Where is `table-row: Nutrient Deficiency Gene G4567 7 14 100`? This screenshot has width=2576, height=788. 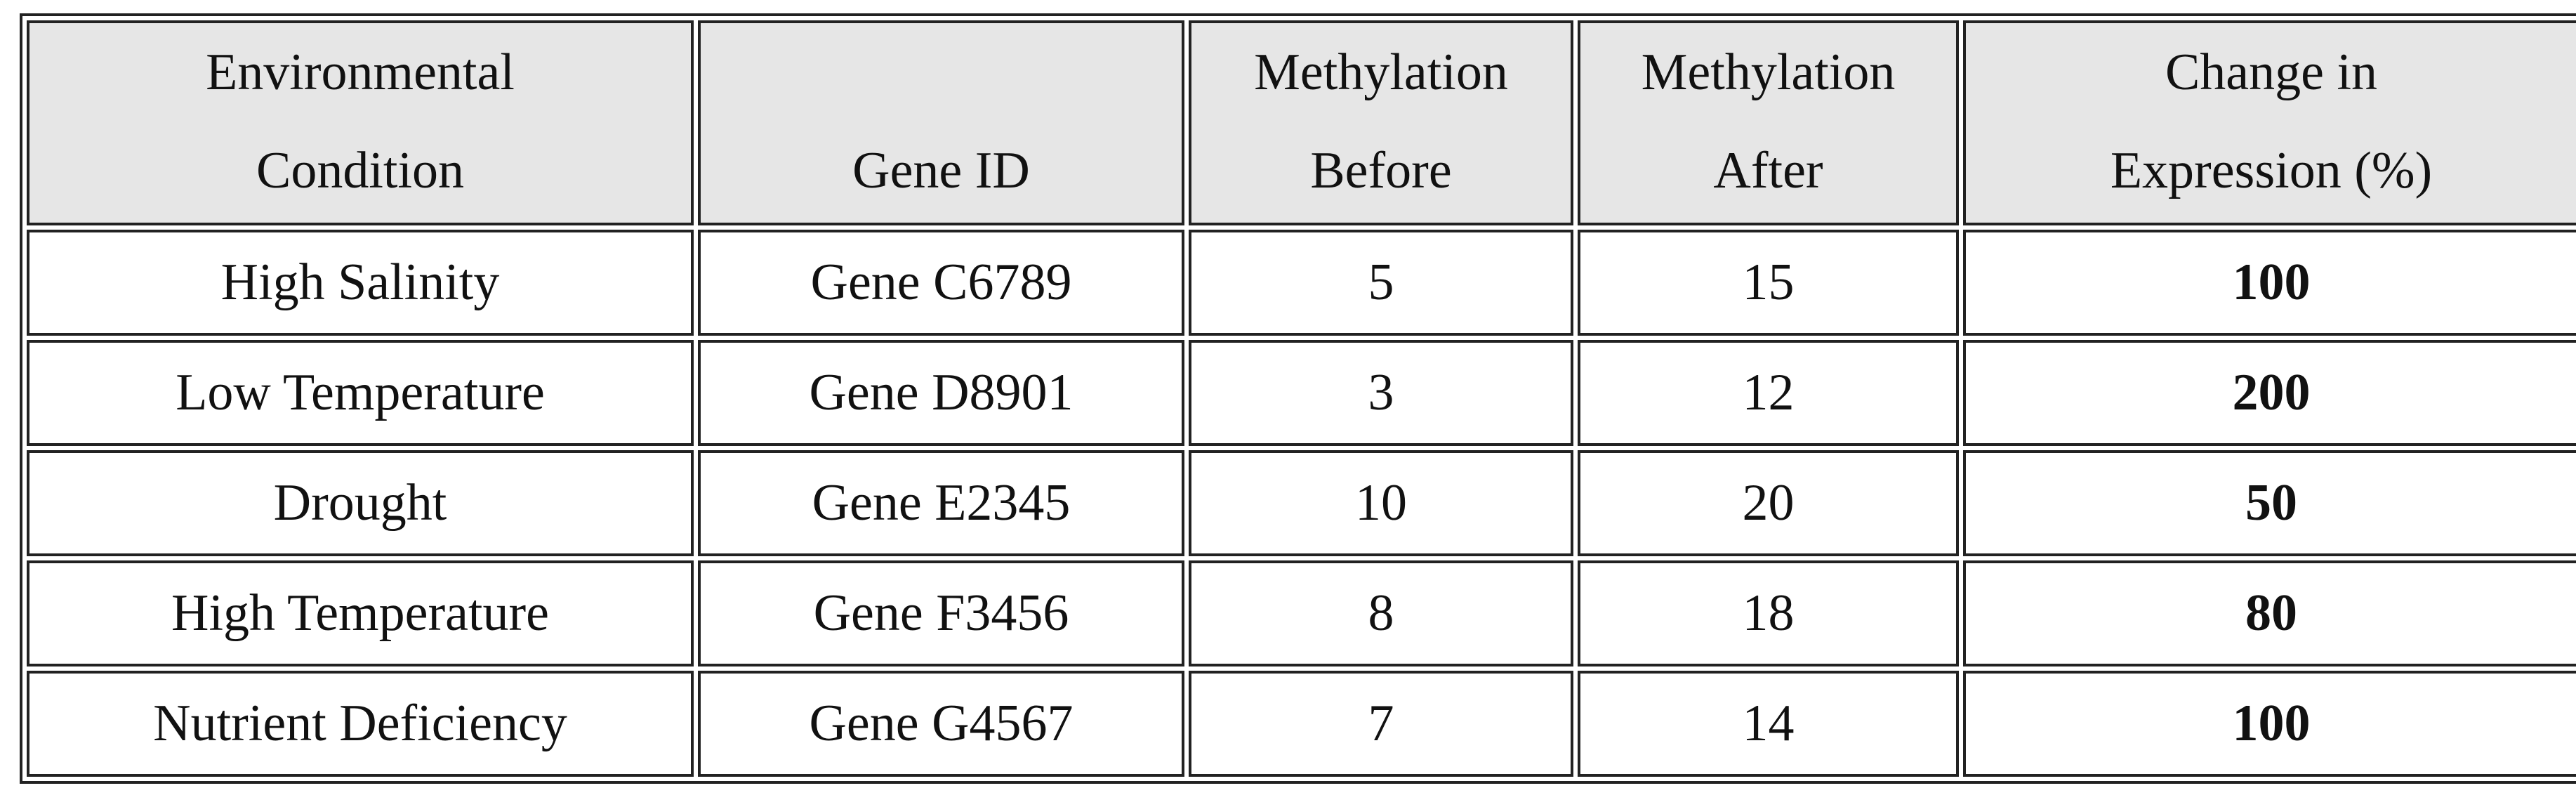 table-row: Nutrient Deficiency Gene G4567 7 14 100 is located at coordinates (1301, 724).